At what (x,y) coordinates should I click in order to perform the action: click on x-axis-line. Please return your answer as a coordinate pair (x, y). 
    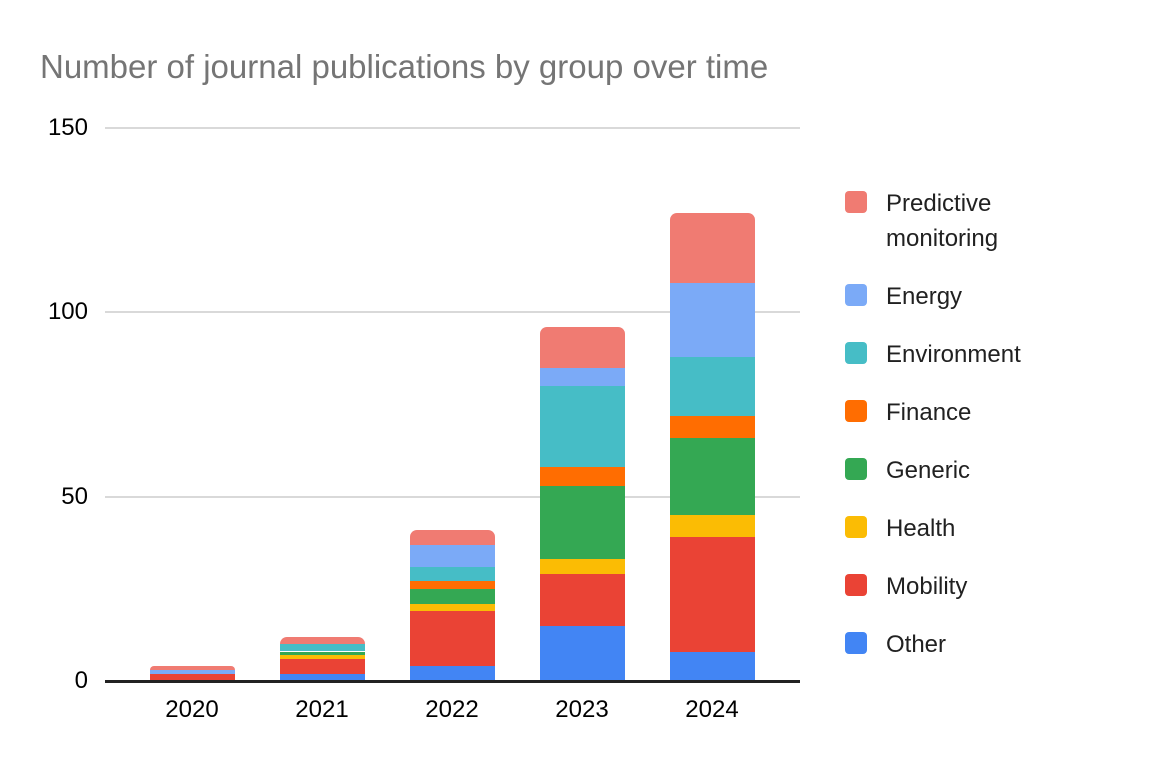
    Looking at the image, I should click on (452, 681).